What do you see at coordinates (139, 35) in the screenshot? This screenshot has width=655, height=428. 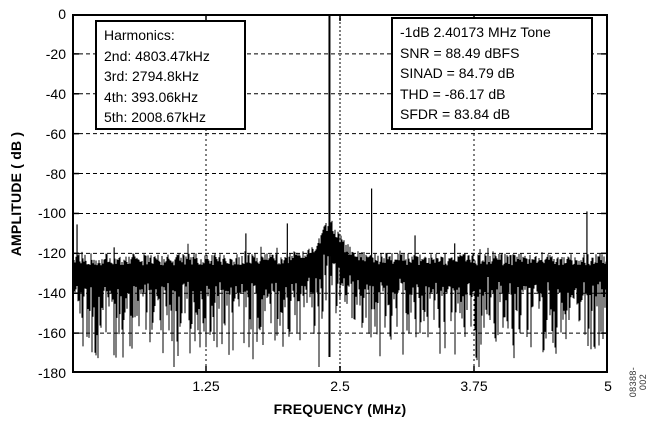 I see `harmonics-title: Harmonics:` at bounding box center [139, 35].